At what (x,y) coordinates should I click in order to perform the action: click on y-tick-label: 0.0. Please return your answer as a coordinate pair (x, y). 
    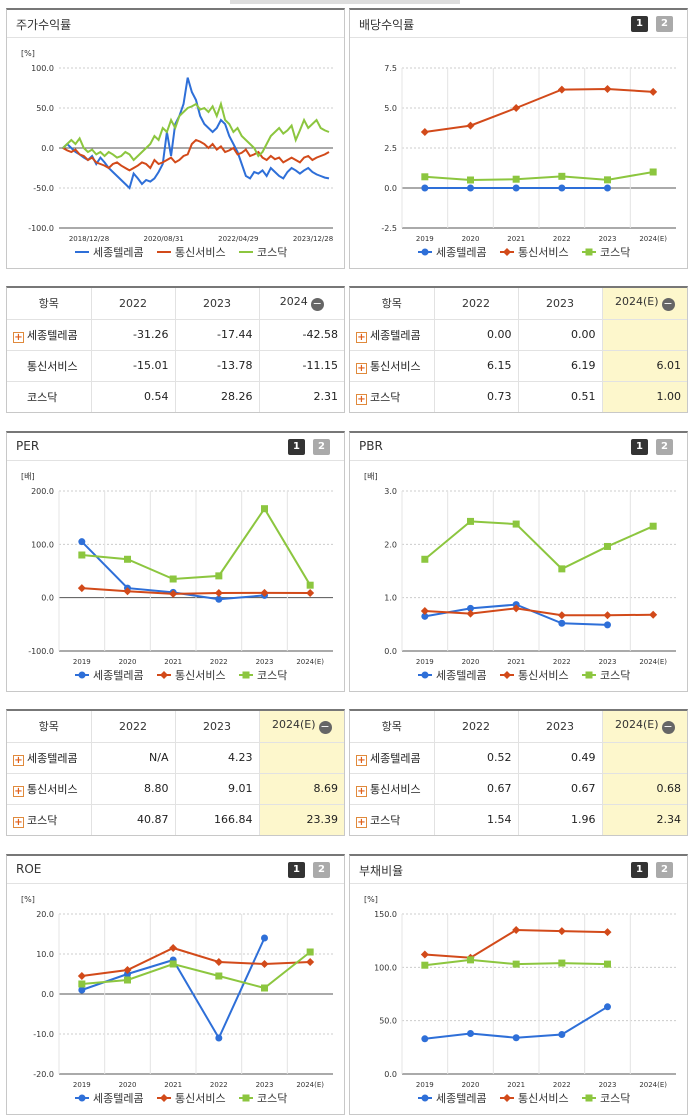
    Looking at the image, I should click on (47, 598).